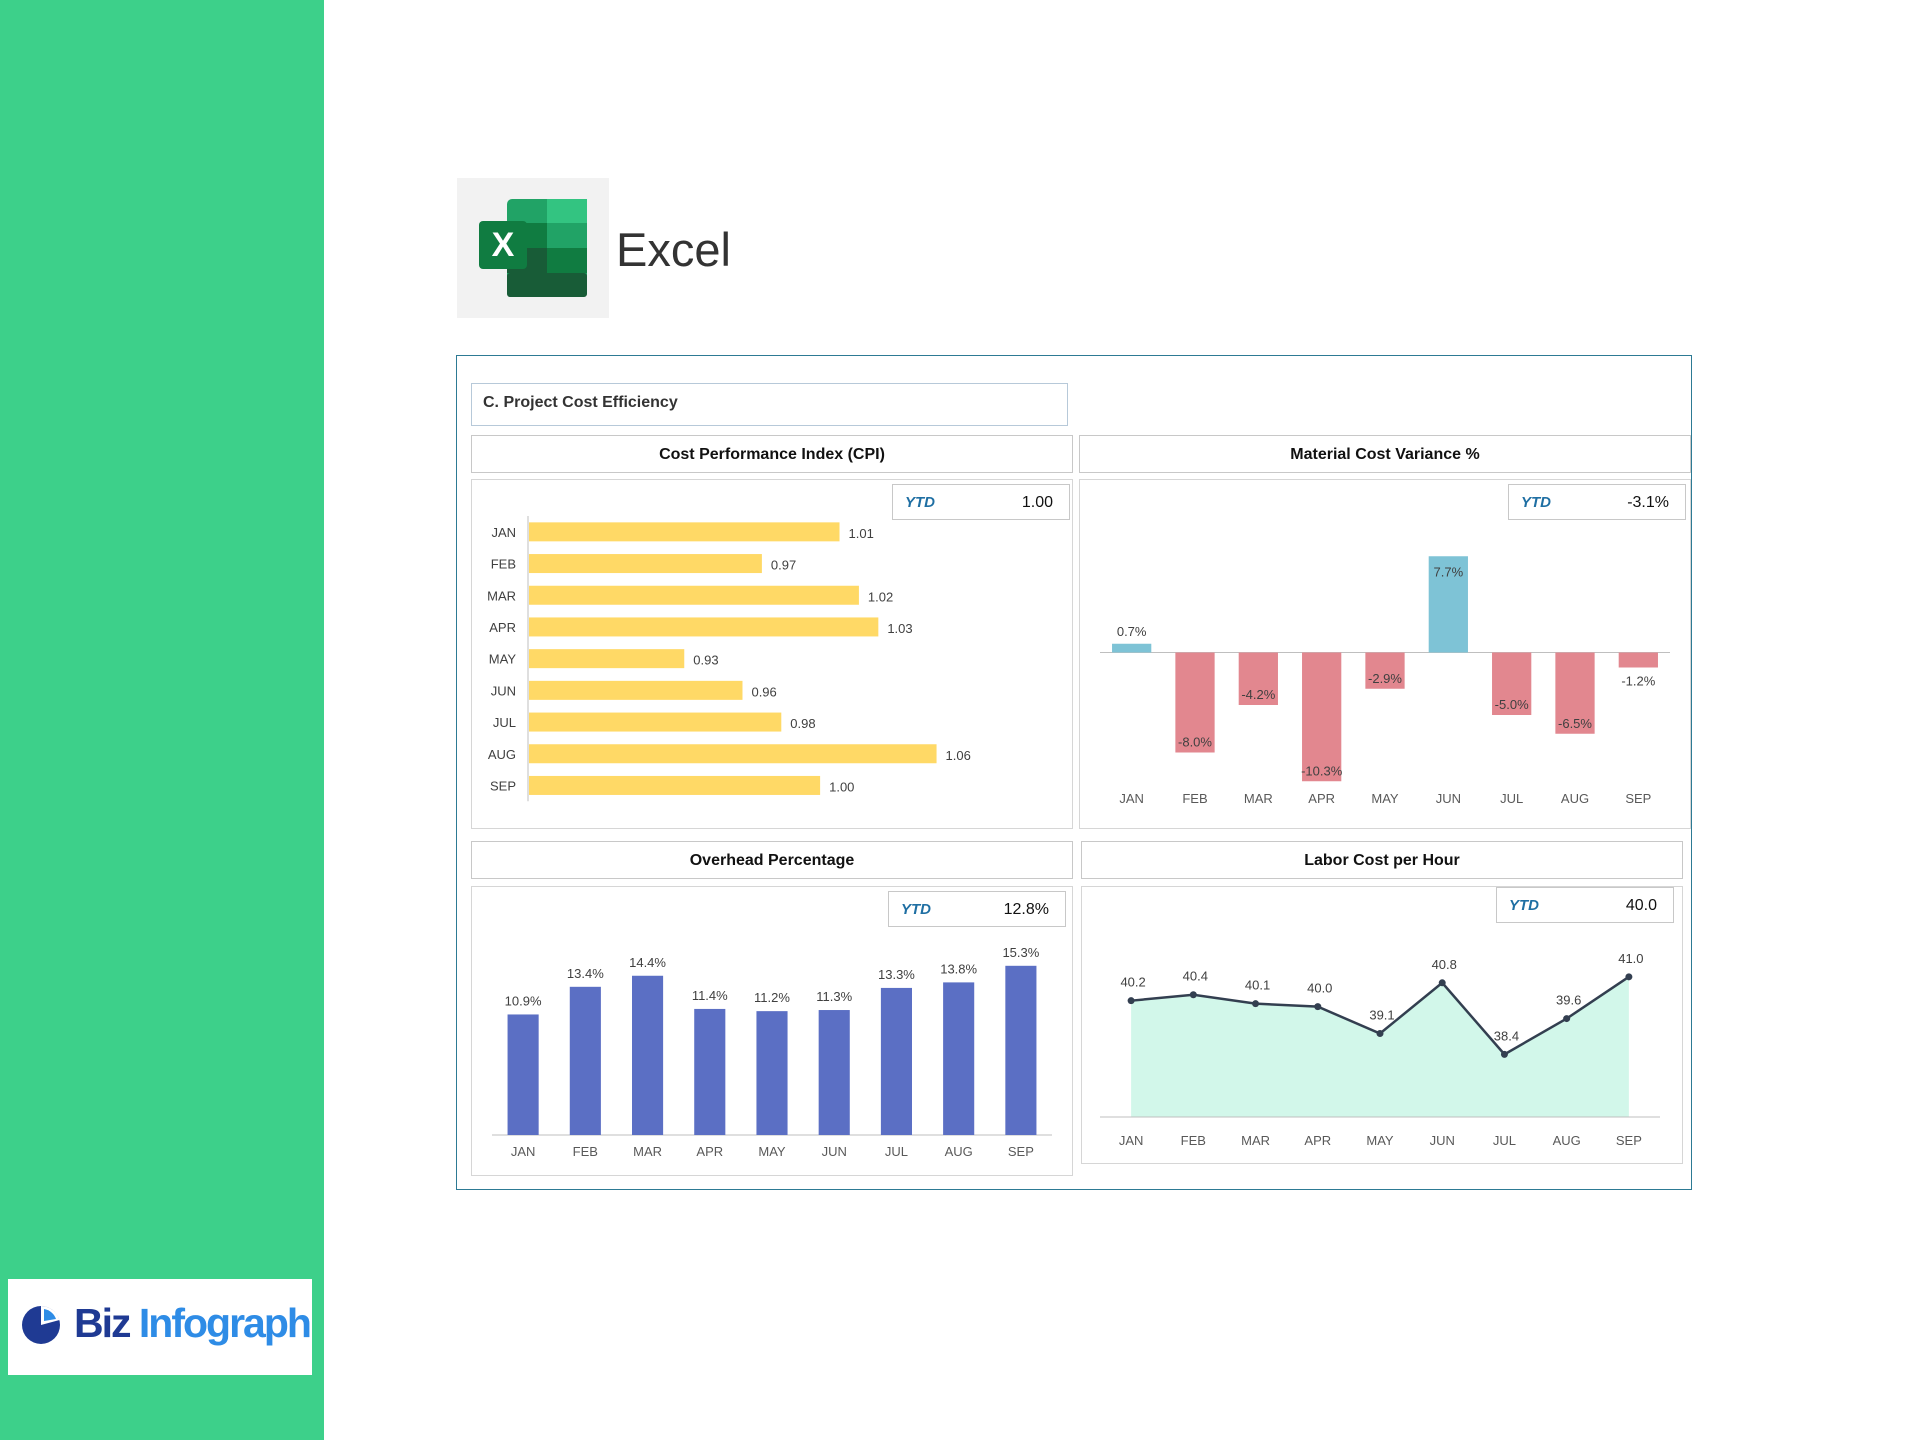  What do you see at coordinates (1321, 798) in the screenshot?
I see `material-category-label: APR` at bounding box center [1321, 798].